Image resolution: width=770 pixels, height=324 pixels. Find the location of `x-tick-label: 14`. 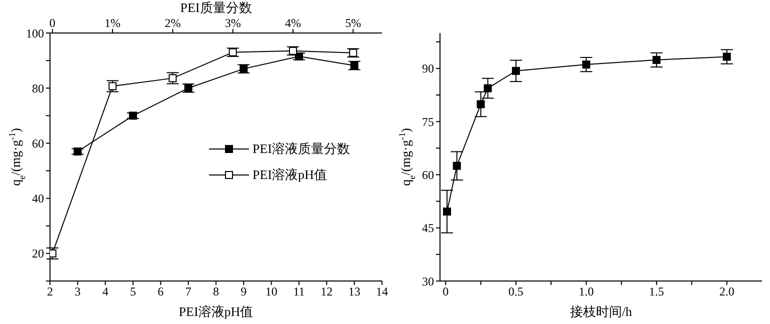

x-tick-label: 14 is located at coordinates (382, 291).